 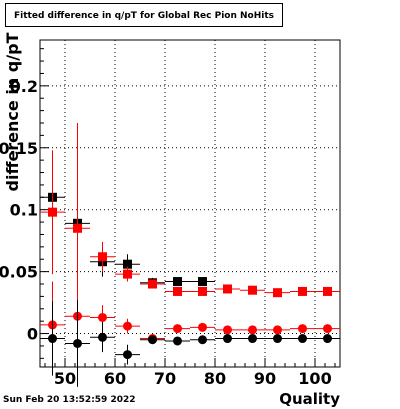 What do you see at coordinates (24, 210) in the screenshot?
I see `y-tick-label: 0.1` at bounding box center [24, 210].